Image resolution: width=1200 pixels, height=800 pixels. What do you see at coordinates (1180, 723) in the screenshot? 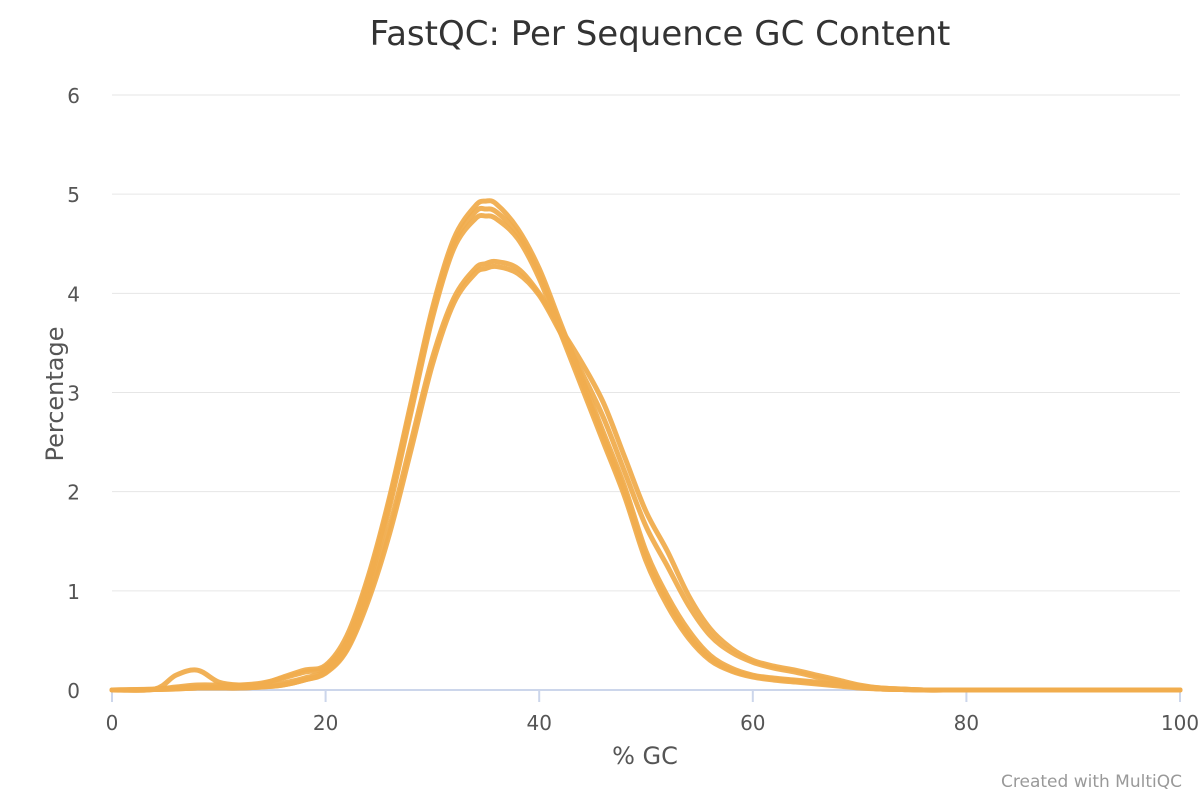
I see `x-tick-label: 100` at bounding box center [1180, 723].